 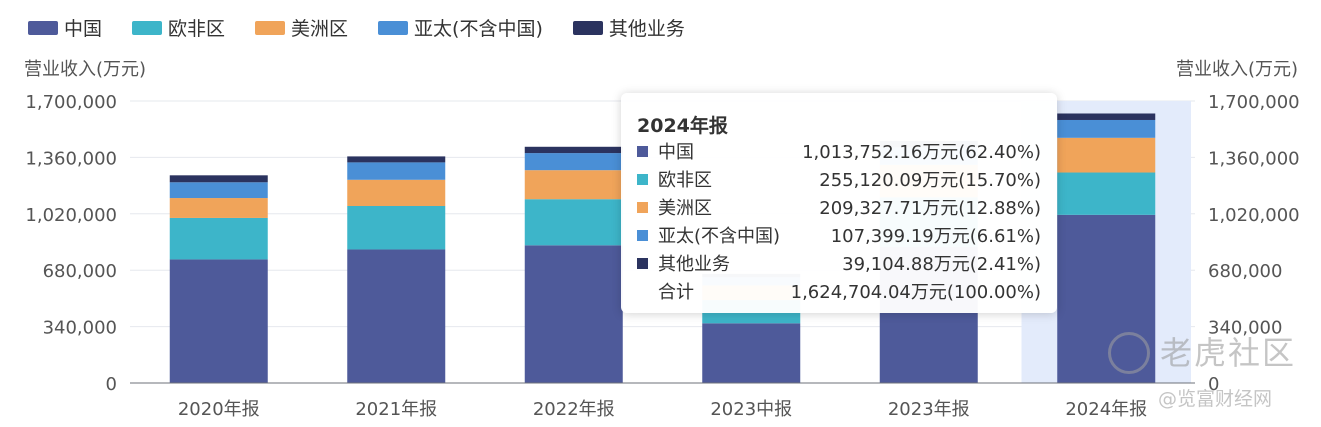 I want to click on legend-item: 亚太(不含中国), so click(x=460, y=27).